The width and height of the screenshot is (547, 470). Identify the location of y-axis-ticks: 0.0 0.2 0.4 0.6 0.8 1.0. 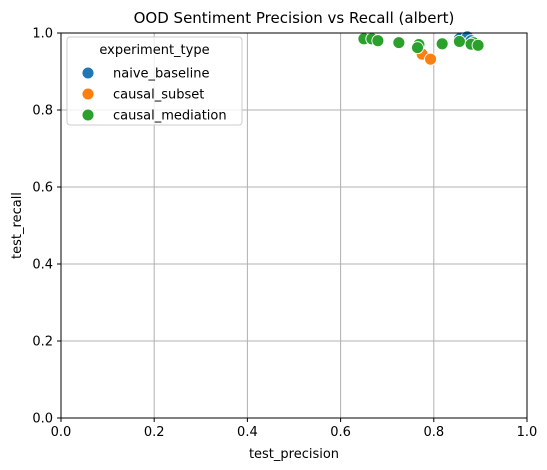
(46, 227).